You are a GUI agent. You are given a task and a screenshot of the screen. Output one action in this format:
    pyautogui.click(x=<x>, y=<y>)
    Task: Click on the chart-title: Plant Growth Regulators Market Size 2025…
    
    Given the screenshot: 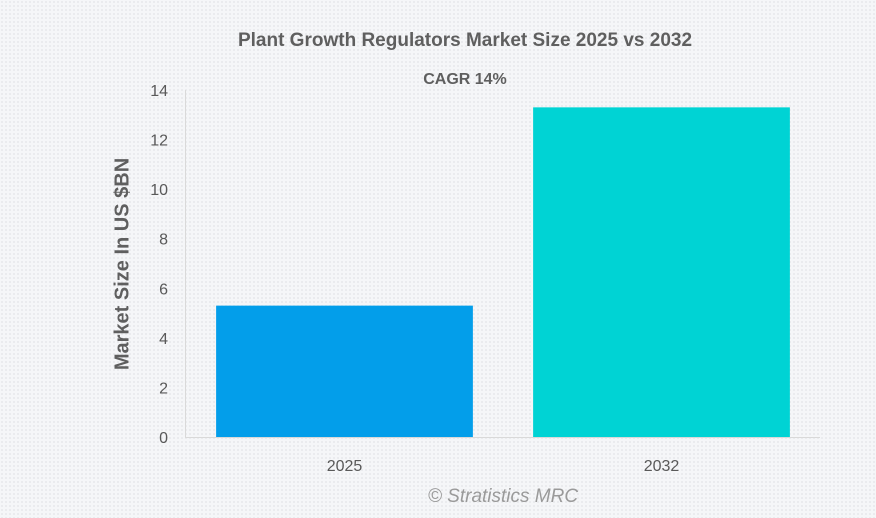 What is the action you would take?
    pyautogui.click(x=465, y=40)
    